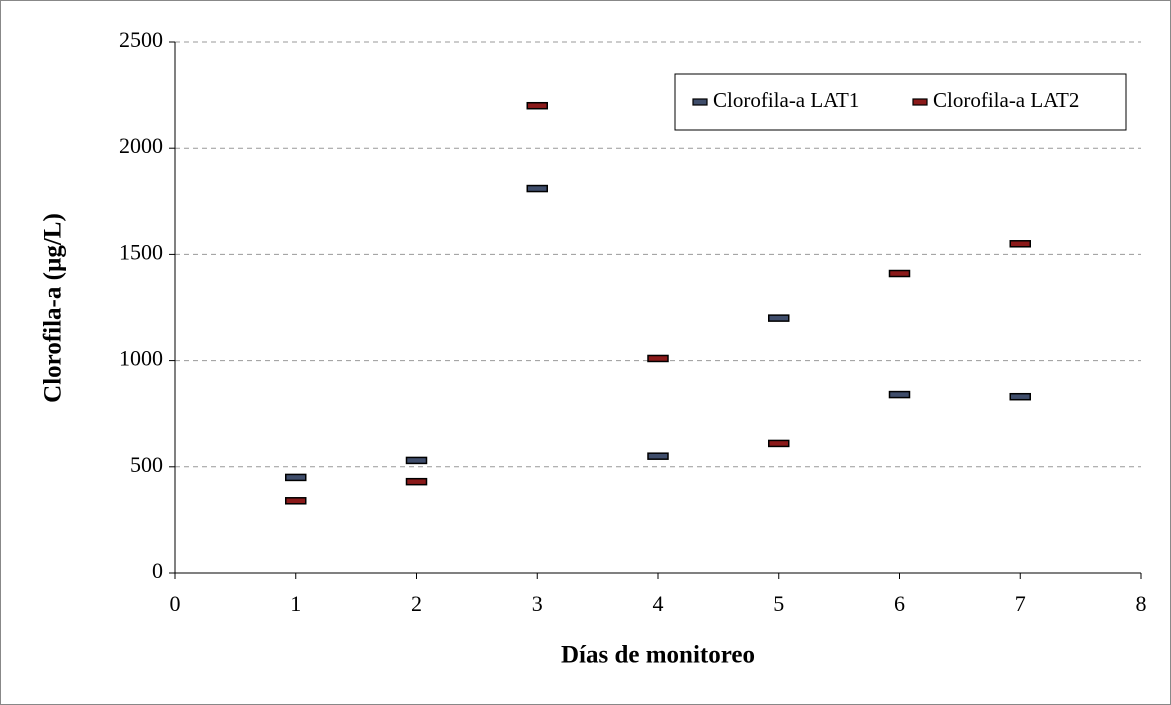 Image resolution: width=1171 pixels, height=705 pixels. Describe the element at coordinates (786, 100) in the screenshot. I see `legend-label: Clorofila-a LAT1` at that location.